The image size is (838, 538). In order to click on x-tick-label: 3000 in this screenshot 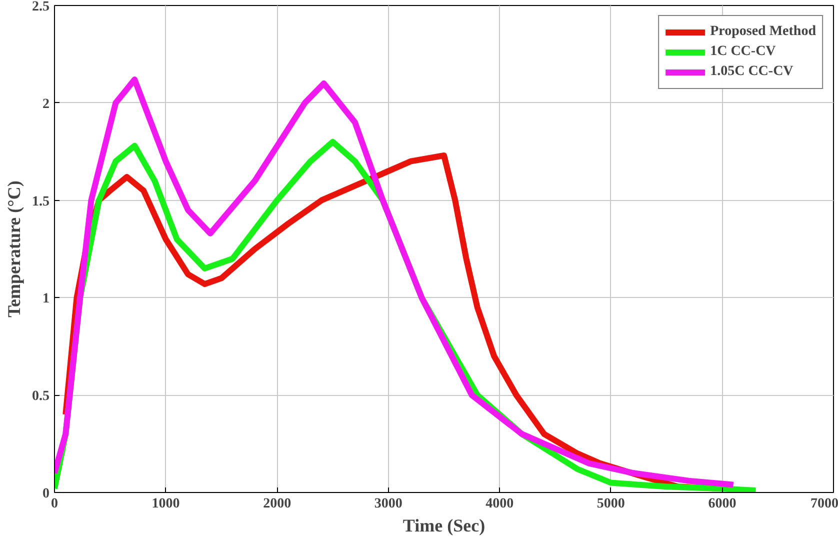, I will do `click(388, 504)`.